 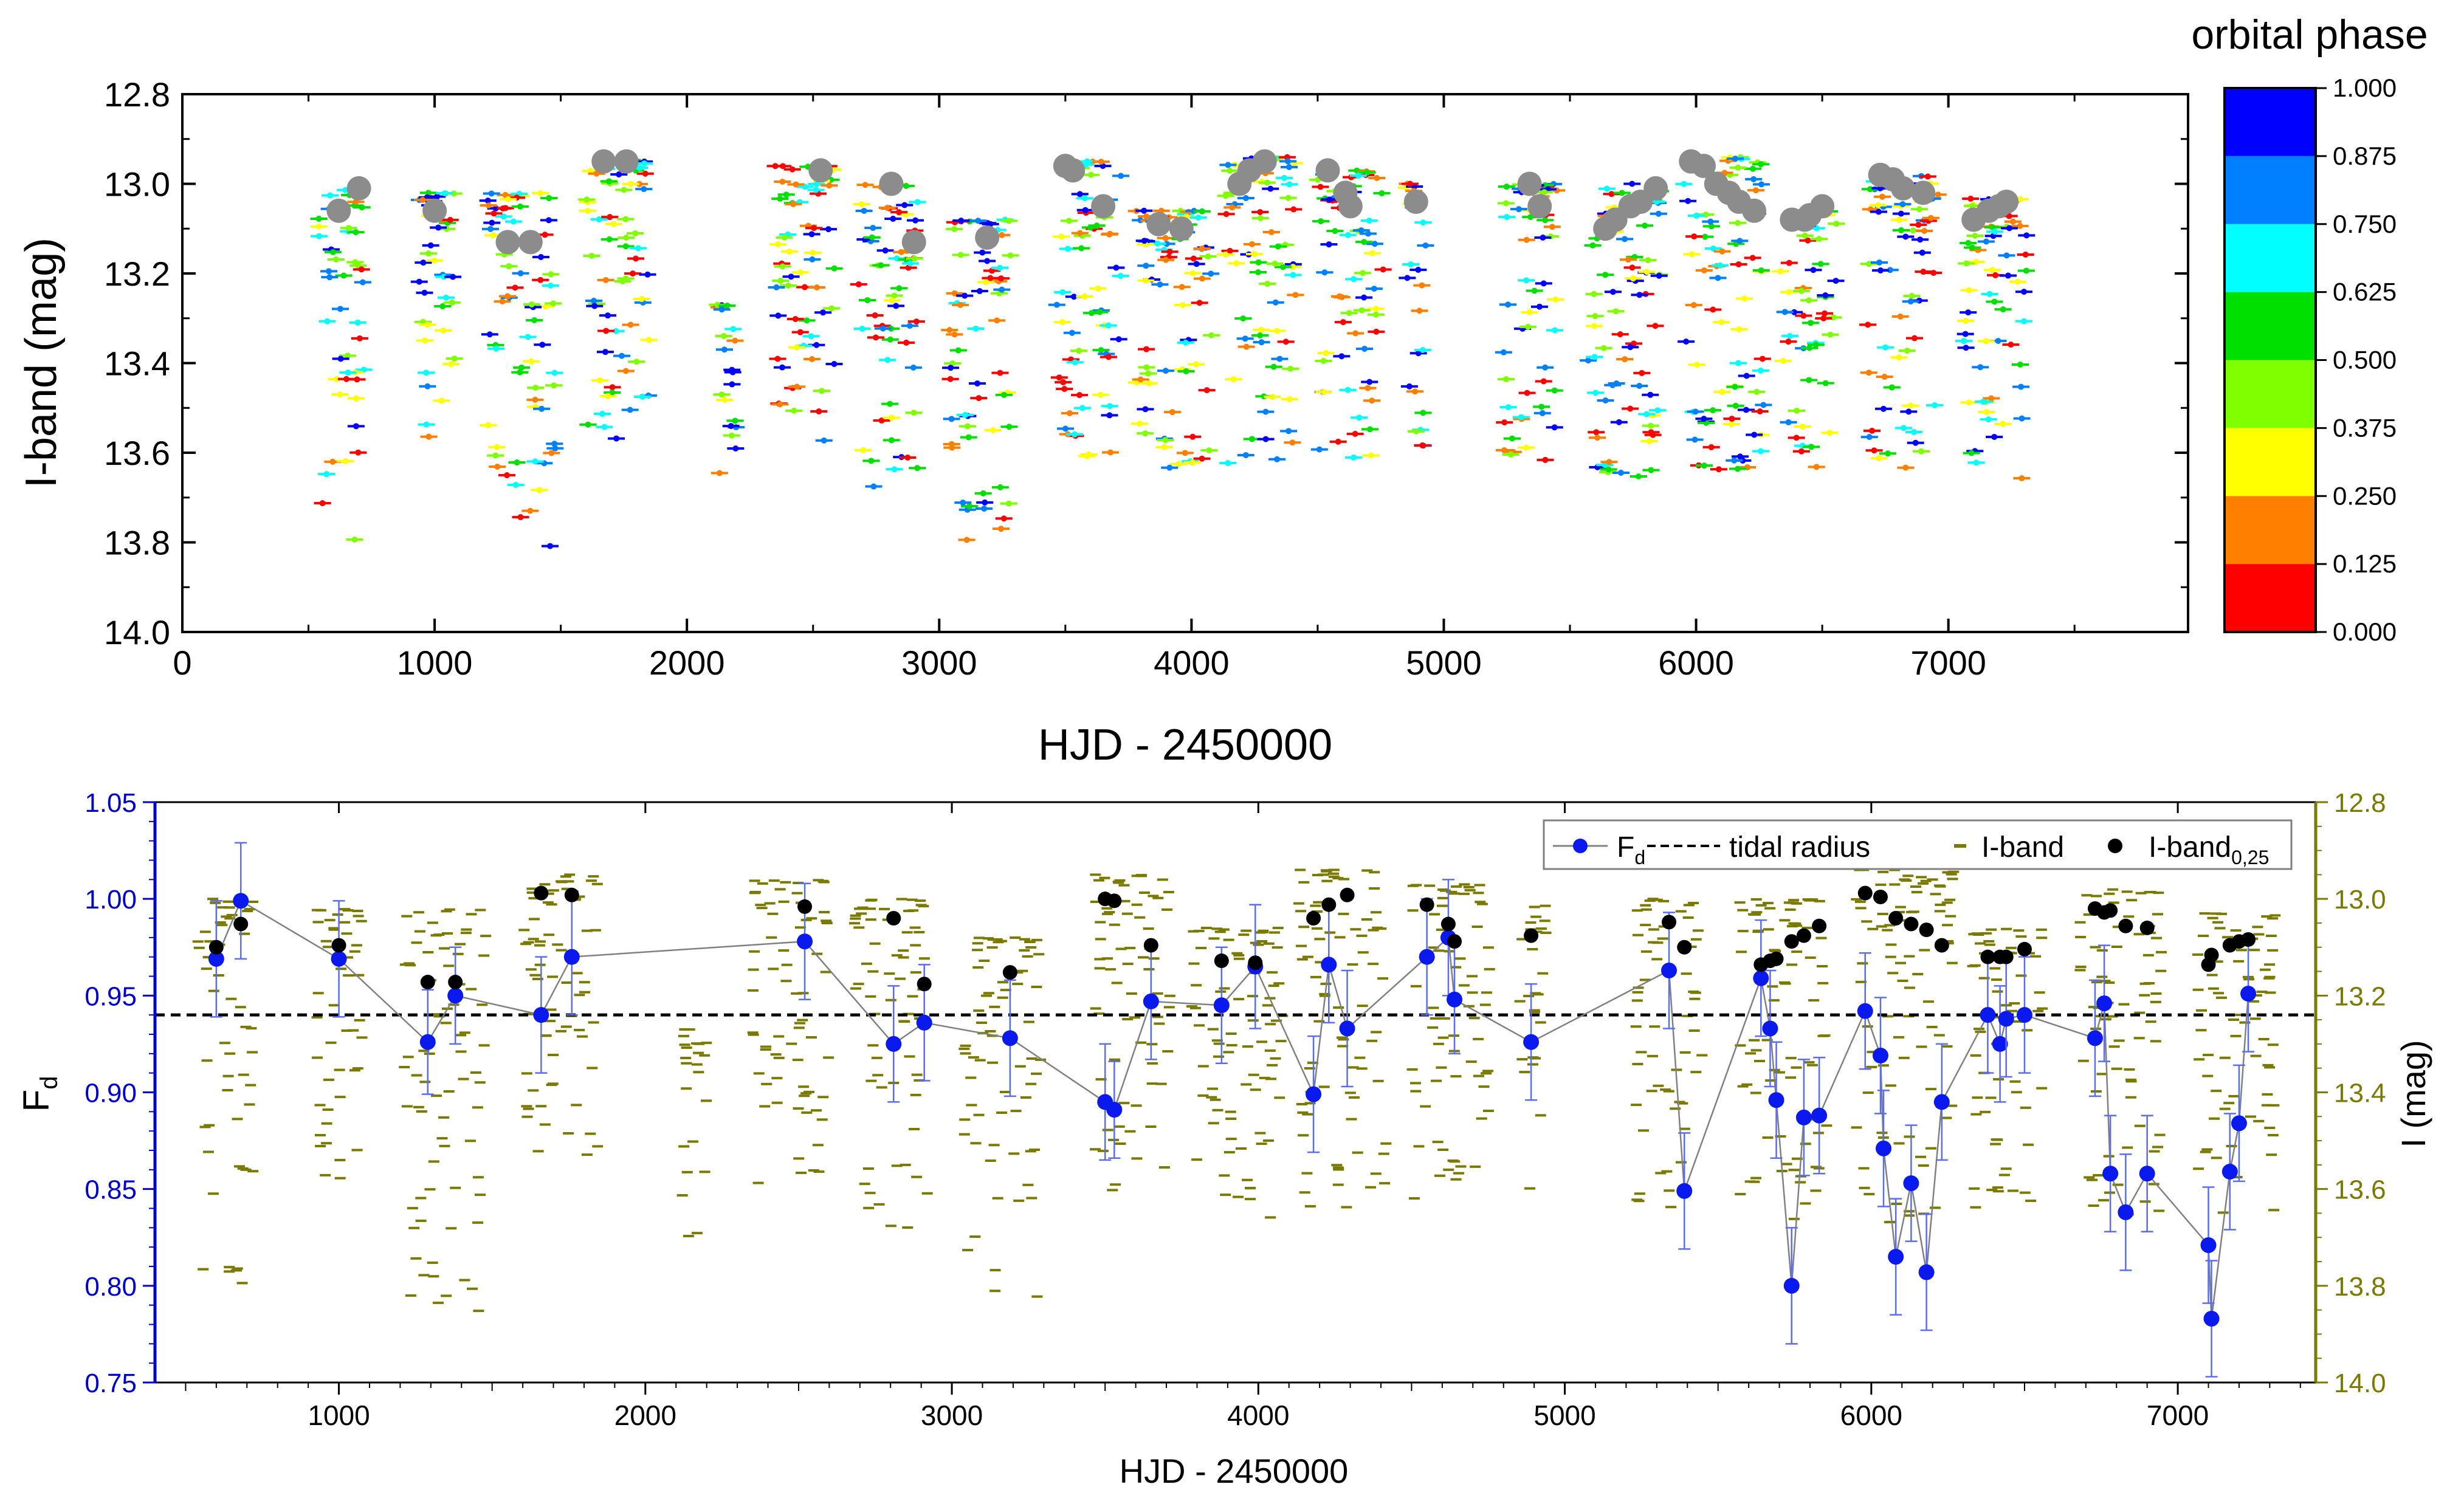 I want to click on colorbar-tick-label: 0.500, so click(x=2365, y=360).